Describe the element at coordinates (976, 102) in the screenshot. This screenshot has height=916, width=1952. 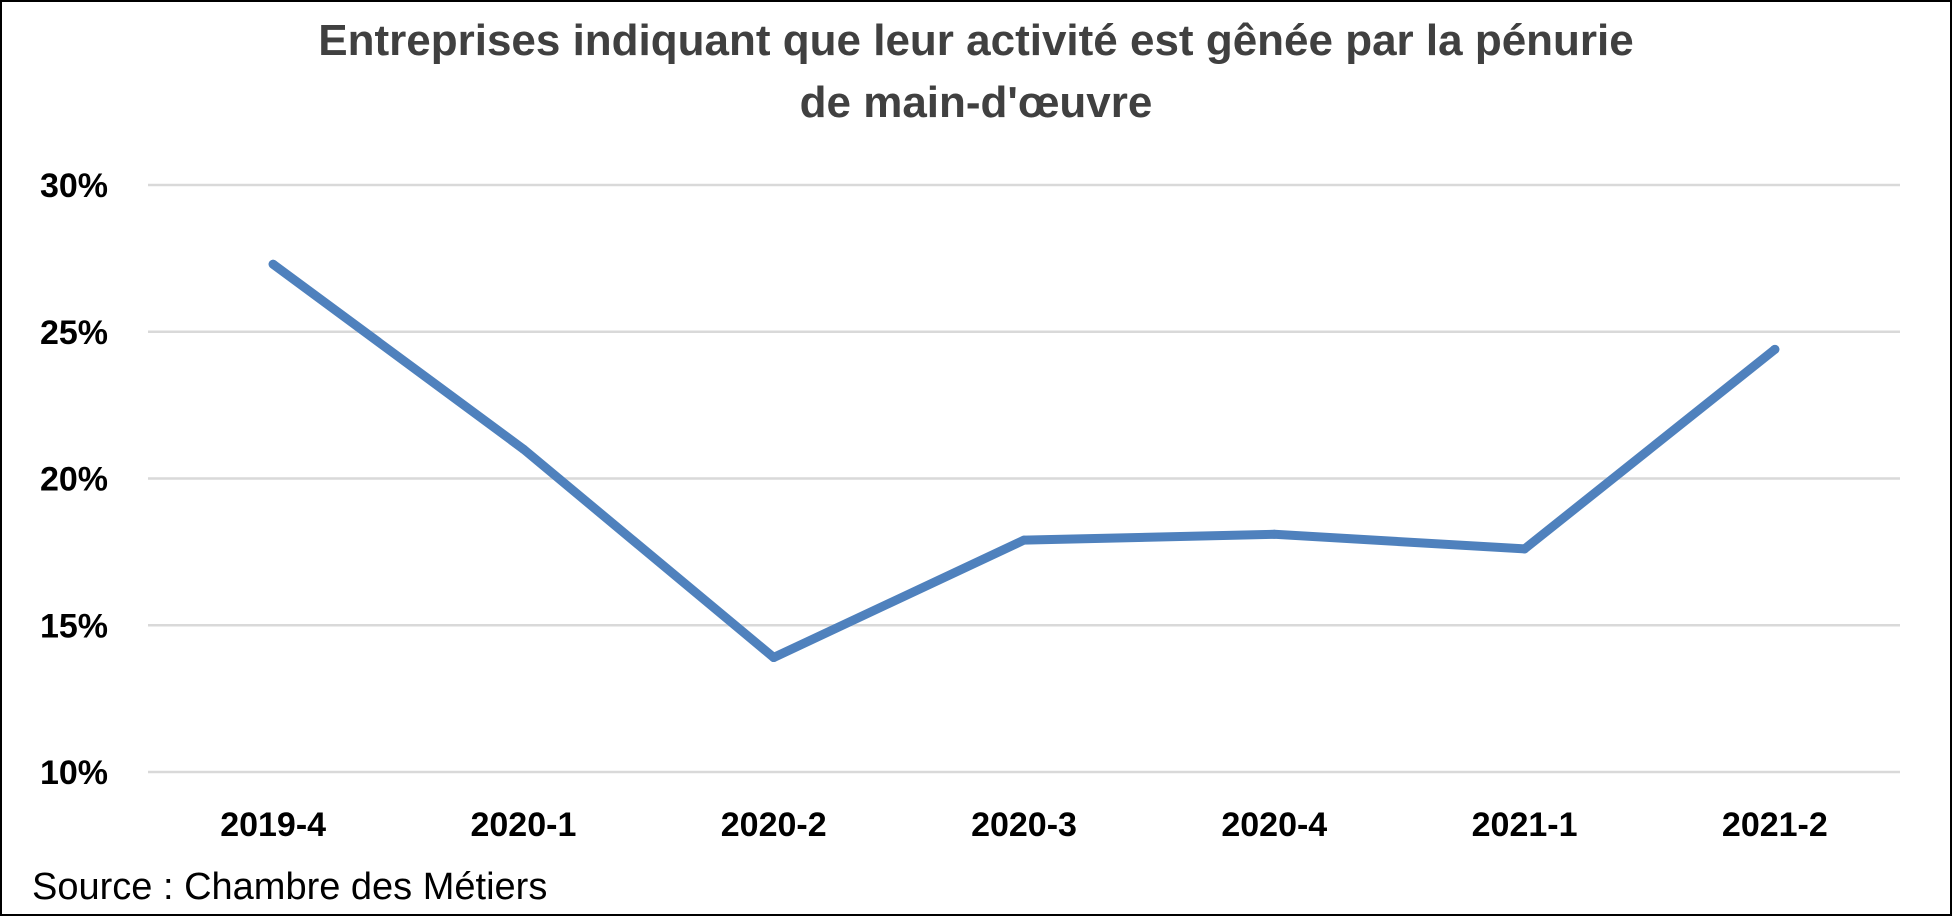
I see `chart-title-line-2: de main-d'œuvre` at that location.